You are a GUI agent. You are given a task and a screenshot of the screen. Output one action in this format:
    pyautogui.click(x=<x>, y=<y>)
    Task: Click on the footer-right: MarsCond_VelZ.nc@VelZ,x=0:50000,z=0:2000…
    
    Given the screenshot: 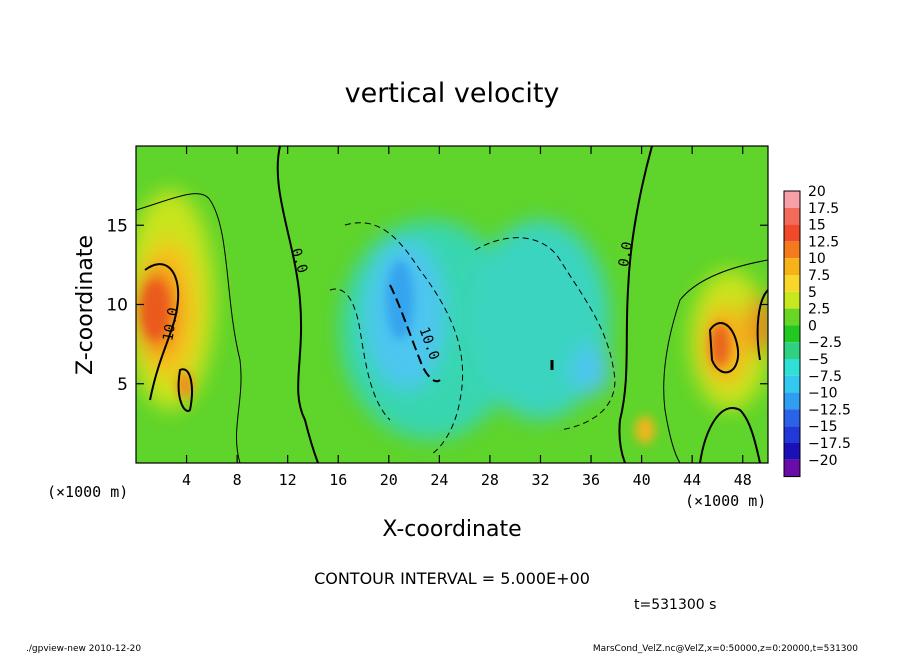 What is the action you would take?
    pyautogui.click(x=725, y=649)
    